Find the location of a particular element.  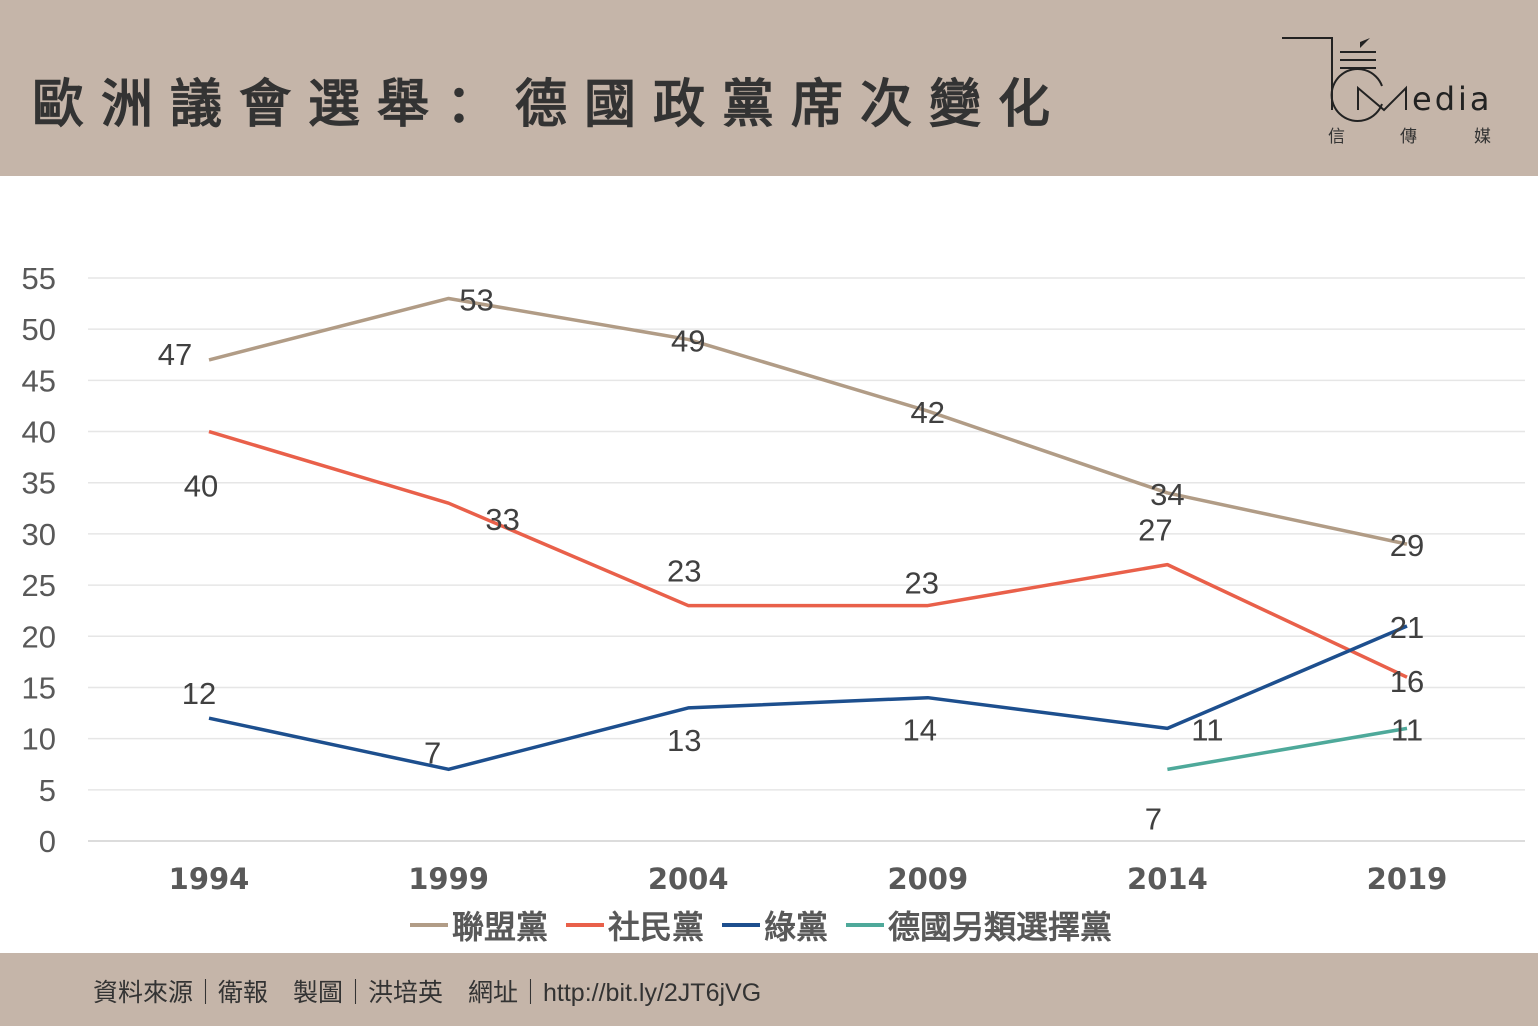

y-tick-label: 5 is located at coordinates (47, 790).